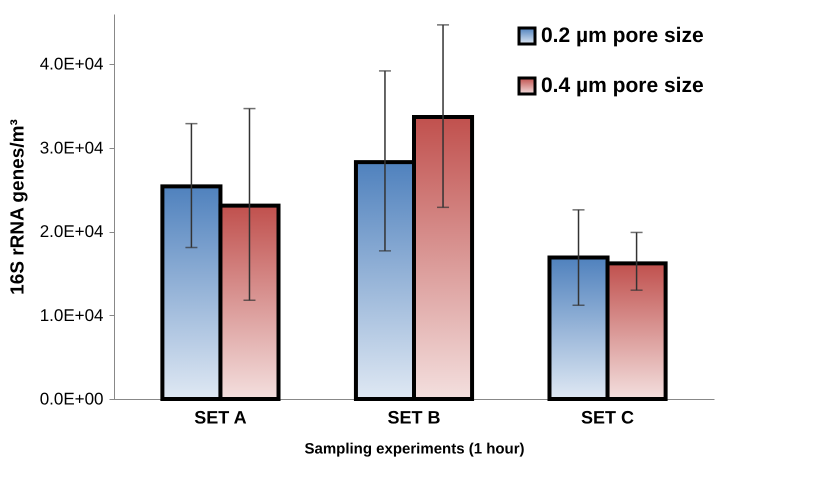 The width and height of the screenshot is (832, 495). I want to click on legend-label: 0.4 µm pore size, so click(622, 85).